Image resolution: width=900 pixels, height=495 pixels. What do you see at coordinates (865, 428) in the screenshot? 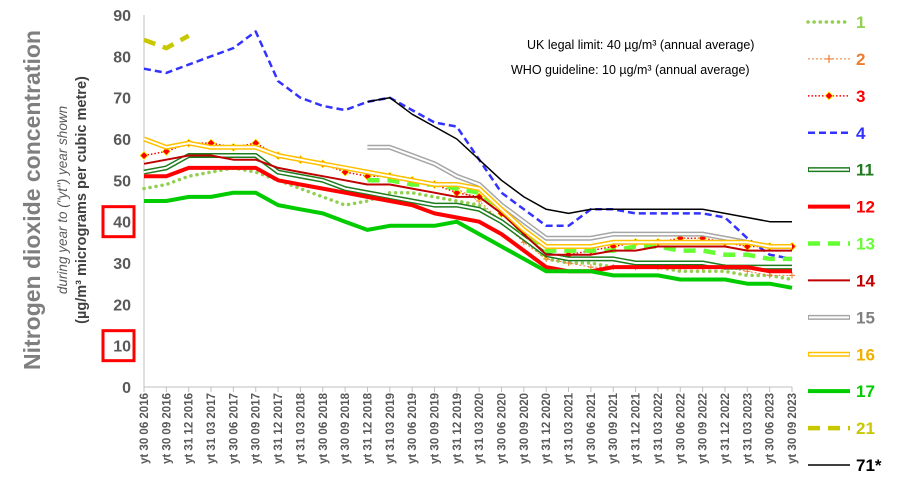
I see `legend-label: 21` at bounding box center [865, 428].